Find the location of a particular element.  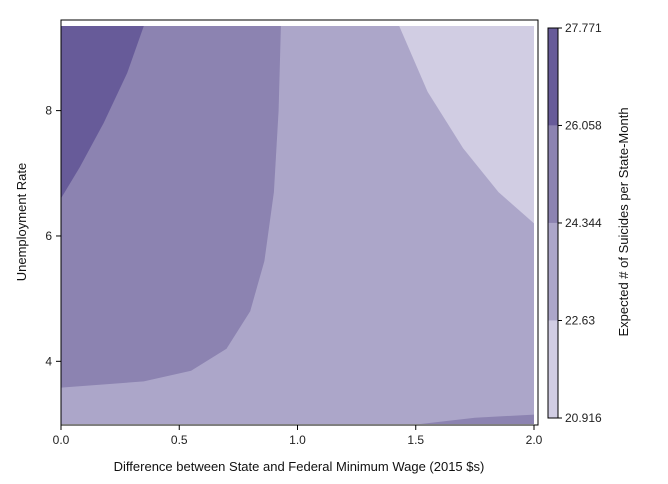

colorbar-tick-label: 27.771 is located at coordinates (583, 28).